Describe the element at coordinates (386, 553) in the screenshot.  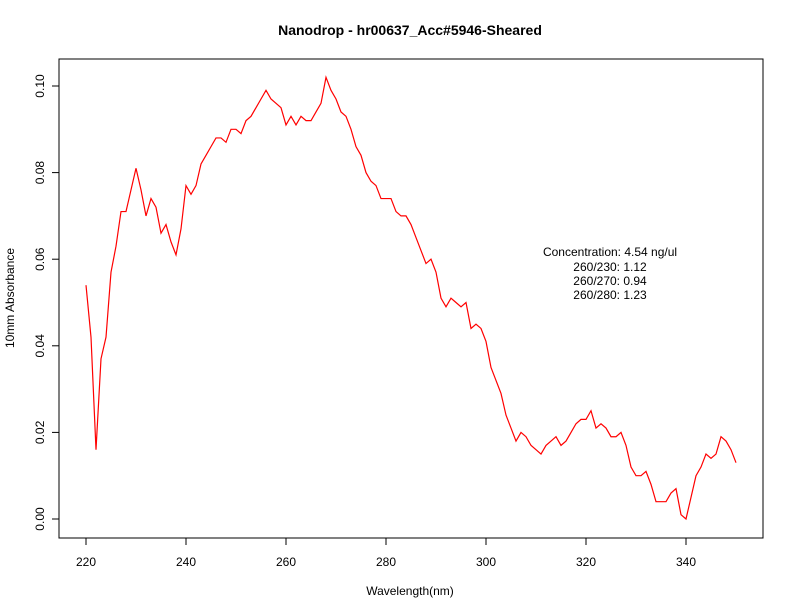
I see `x-axis: 220 240 260 280 300 320 340` at that location.